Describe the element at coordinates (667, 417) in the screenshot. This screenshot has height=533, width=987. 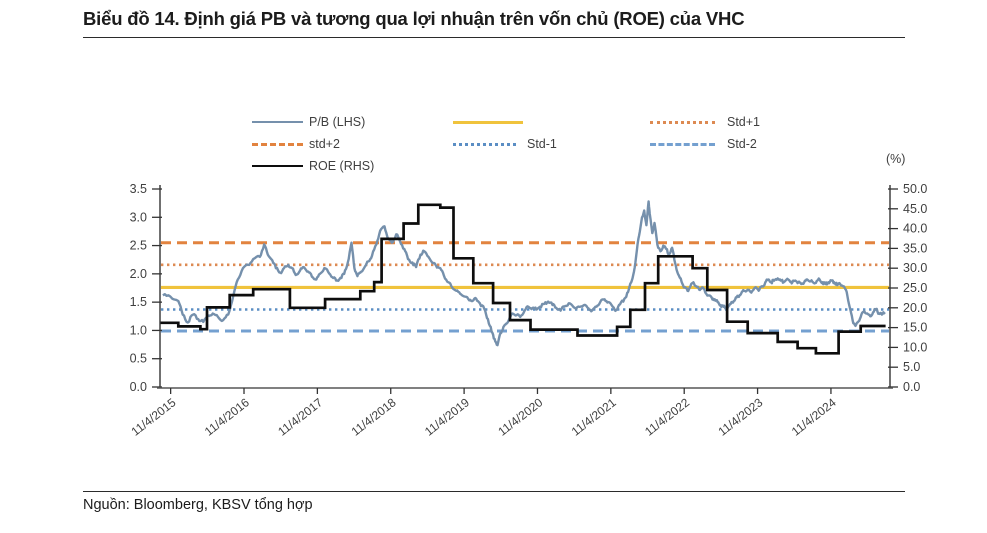
I see `svg-text: 11/4/2022` at that location.